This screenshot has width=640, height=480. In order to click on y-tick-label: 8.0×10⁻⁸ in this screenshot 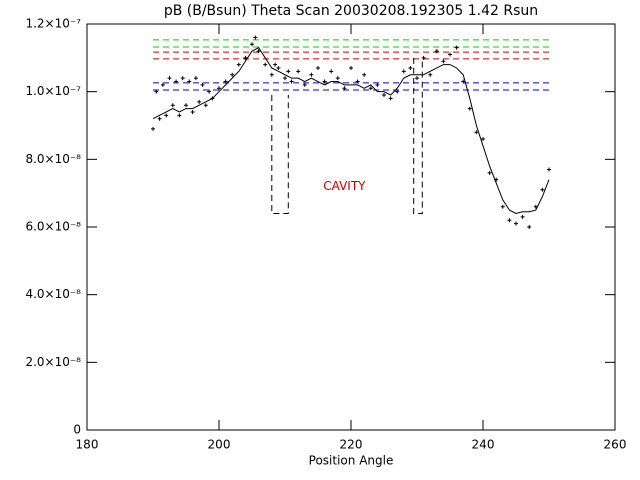, I will do `click(53, 159)`.